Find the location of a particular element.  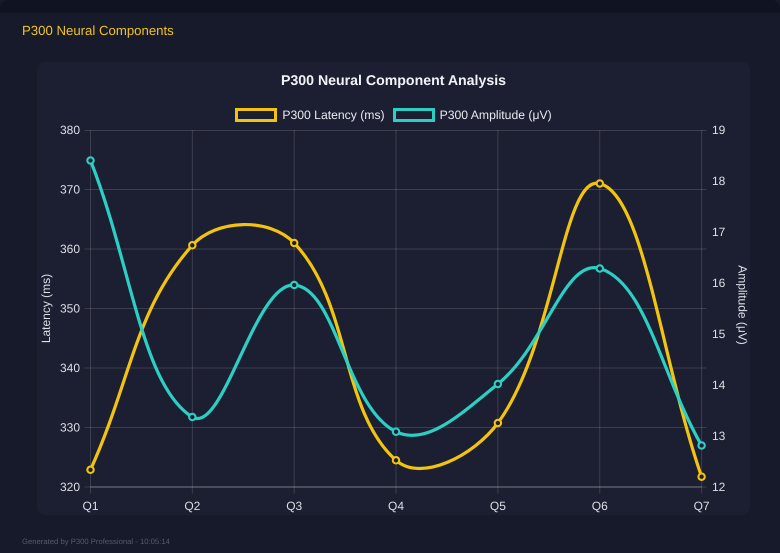

svg-text: 14 is located at coordinates (719, 385).